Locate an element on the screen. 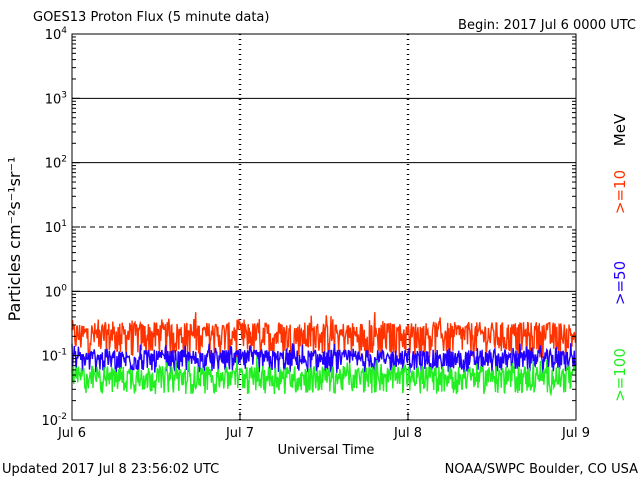 This screenshot has width=640, height=480. y-tick-label-4: 10² is located at coordinates (56, 163).